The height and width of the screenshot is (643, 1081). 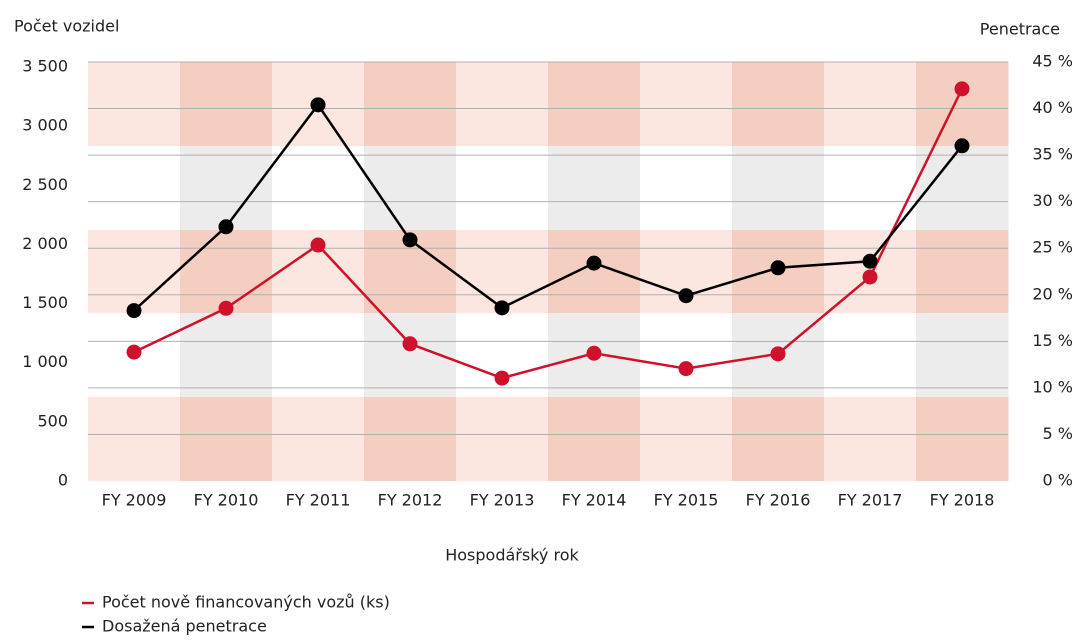 What do you see at coordinates (1052, 154) in the screenshot?
I see `y2-tick-label: 35 %` at bounding box center [1052, 154].